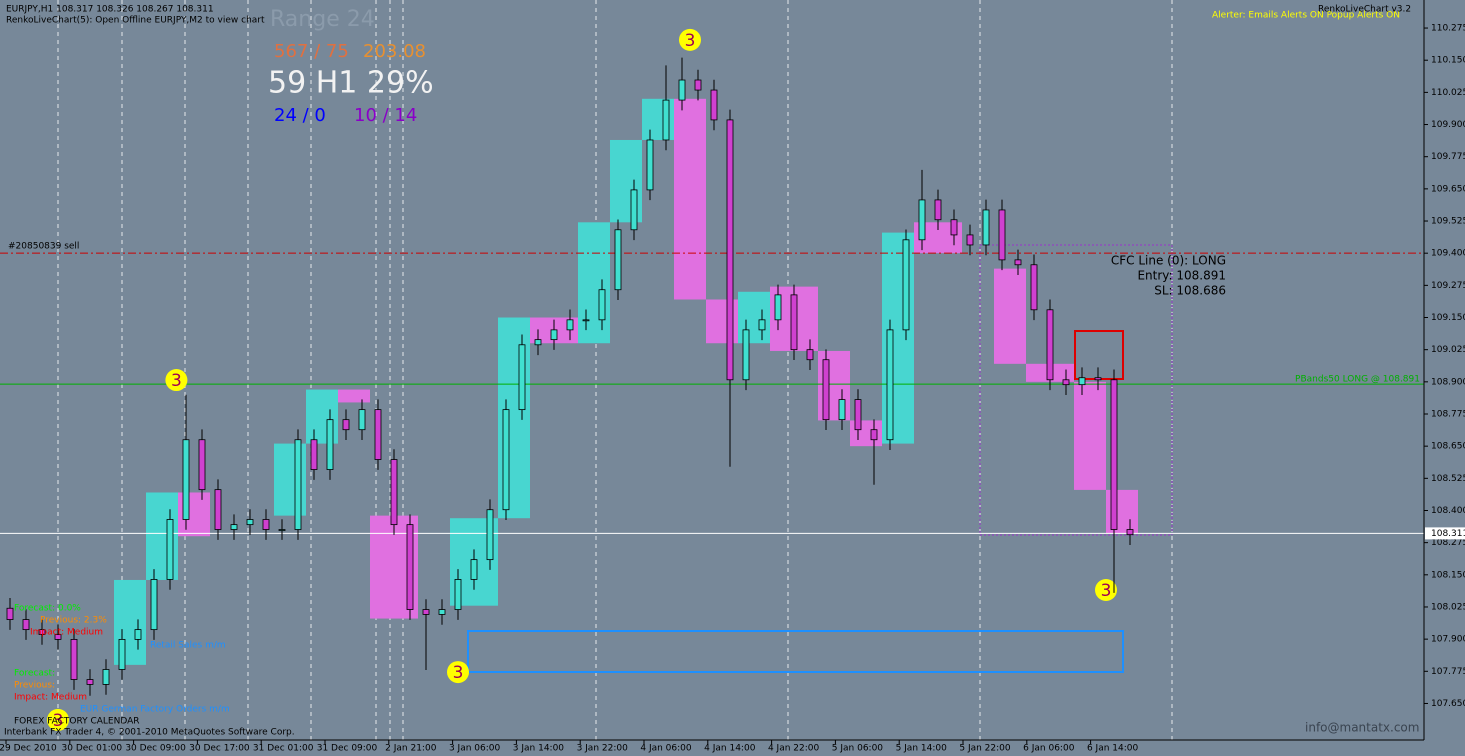  Describe the element at coordinates (28, 749) in the screenshot. I see `x-tick-label: 29 Dec 2010` at that location.